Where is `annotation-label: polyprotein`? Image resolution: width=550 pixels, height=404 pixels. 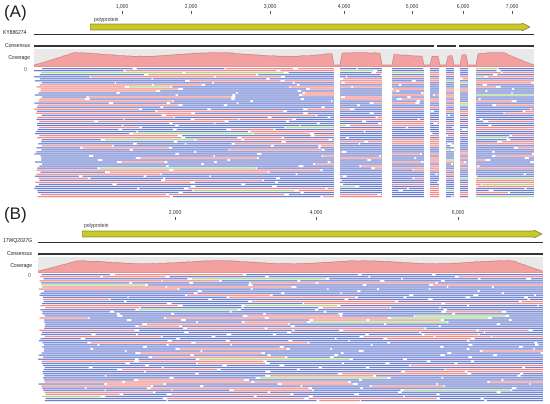 annotation-label: polyprotein is located at coordinates (106, 20).